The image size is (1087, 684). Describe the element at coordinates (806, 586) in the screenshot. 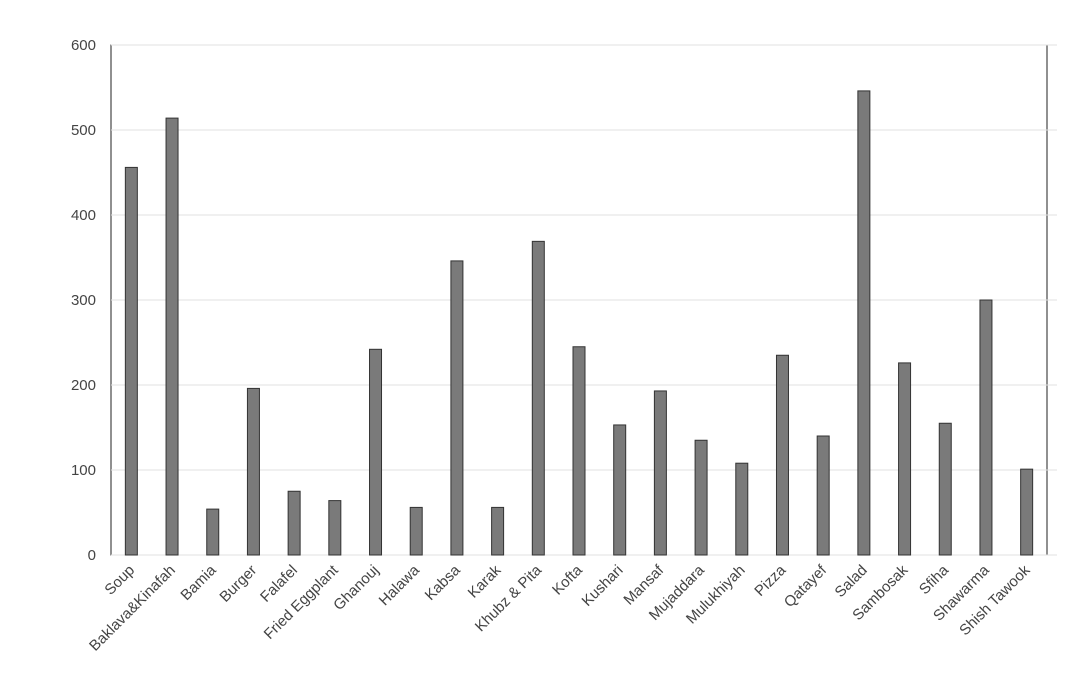

I see `x-tick-label: Qatayef` at that location.